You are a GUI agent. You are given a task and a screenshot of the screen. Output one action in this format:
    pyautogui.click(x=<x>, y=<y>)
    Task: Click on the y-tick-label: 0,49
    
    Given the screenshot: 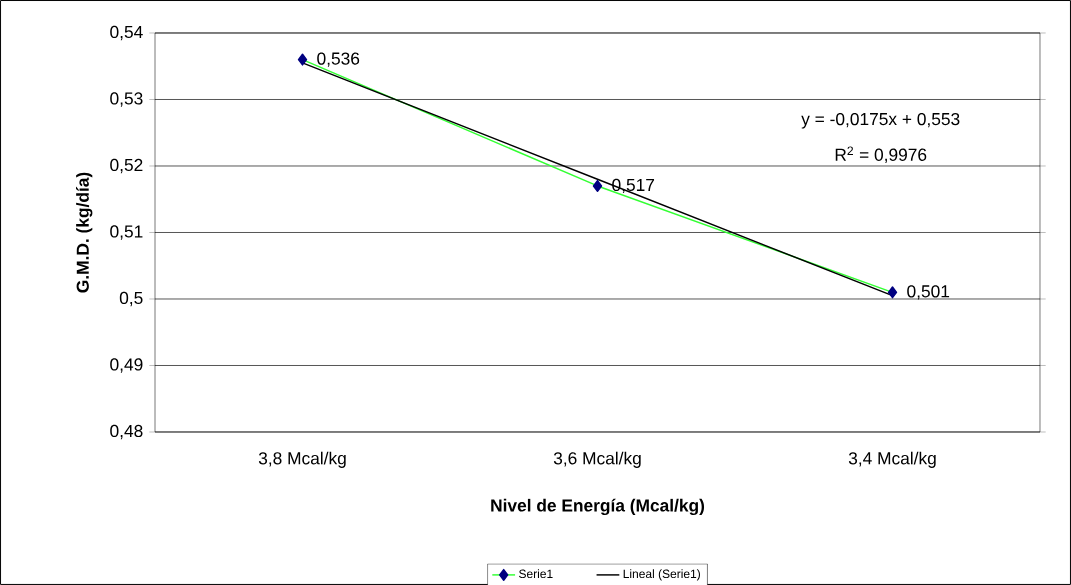 What is the action you would take?
    pyautogui.click(x=126, y=365)
    